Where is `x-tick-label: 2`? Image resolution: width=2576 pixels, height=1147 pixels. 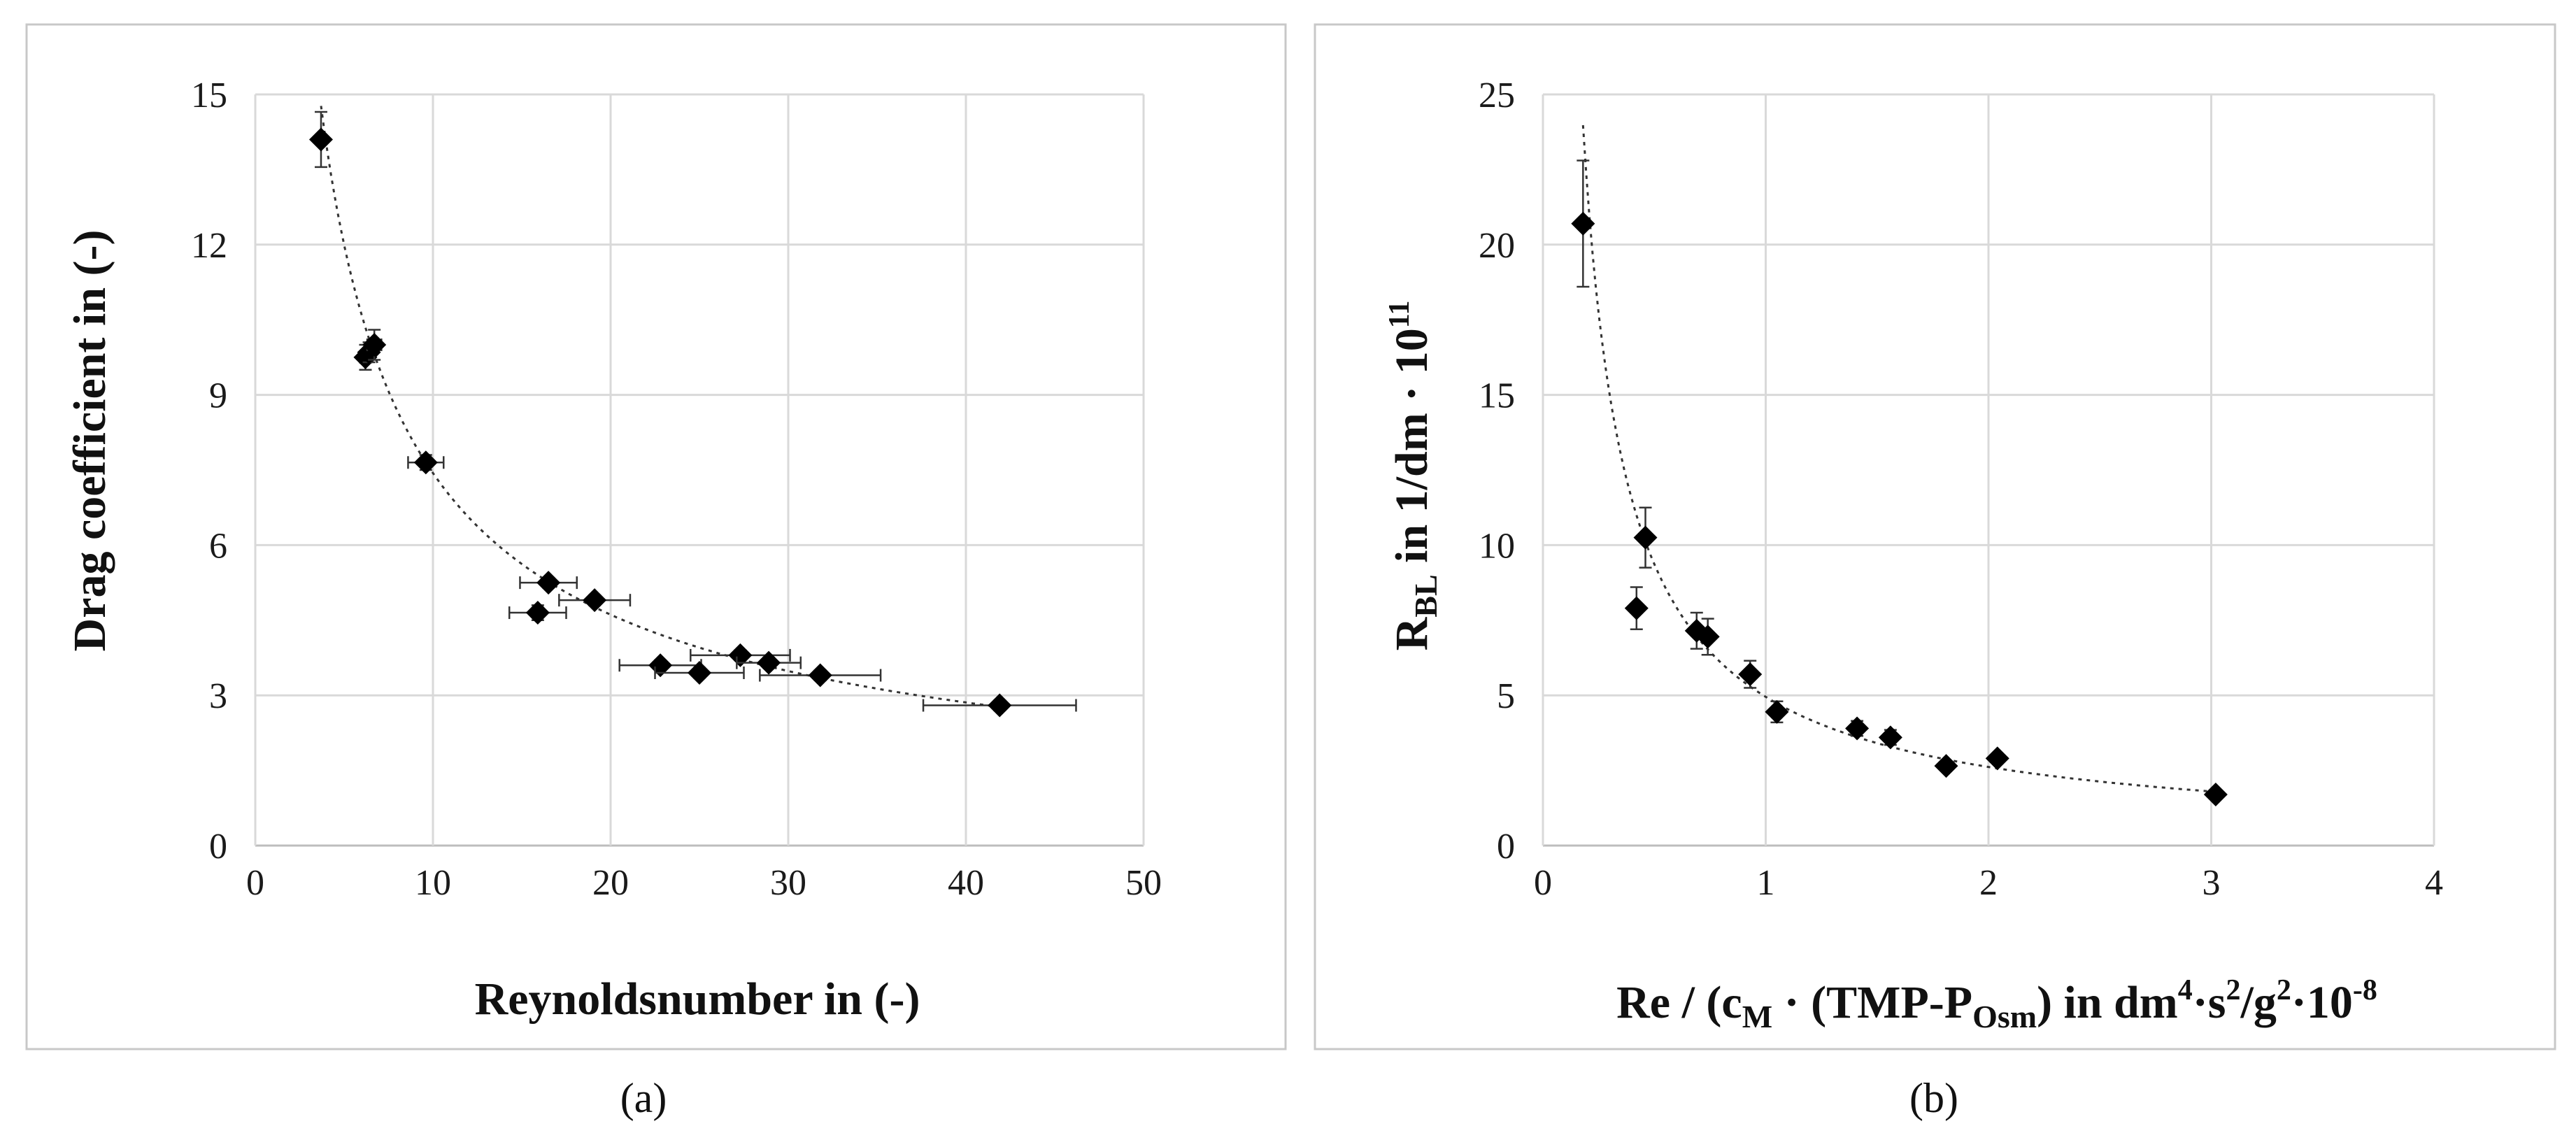
x-tick-label: 2 is located at coordinates (1988, 883).